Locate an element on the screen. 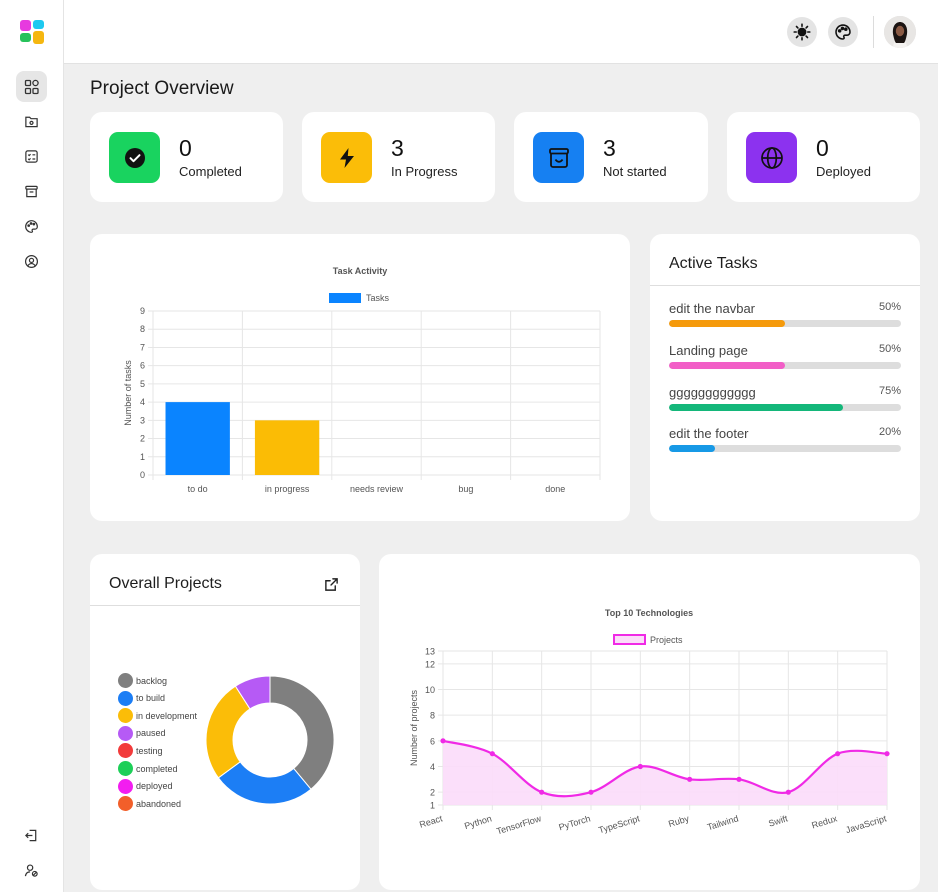 This screenshot has width=938, height=892. sidebar-item-projects is located at coordinates (31, 121).